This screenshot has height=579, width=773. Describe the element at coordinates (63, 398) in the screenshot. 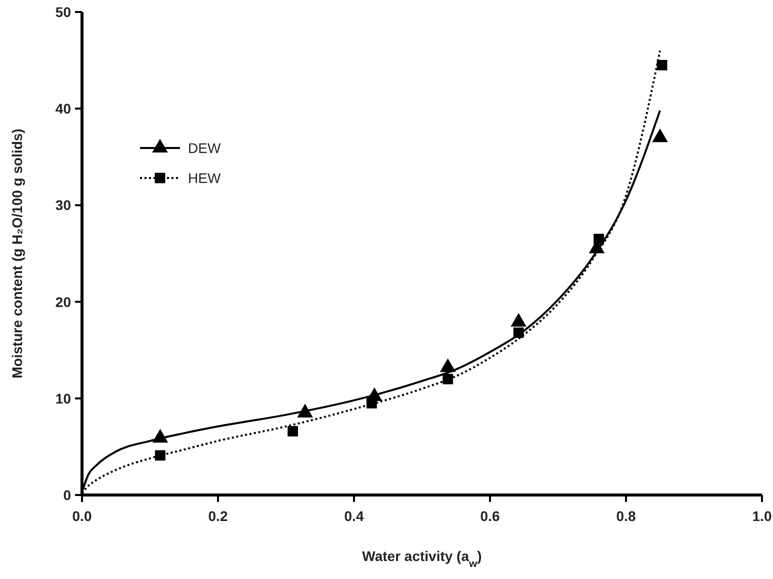

I see `y-tick-label: 10` at that location.